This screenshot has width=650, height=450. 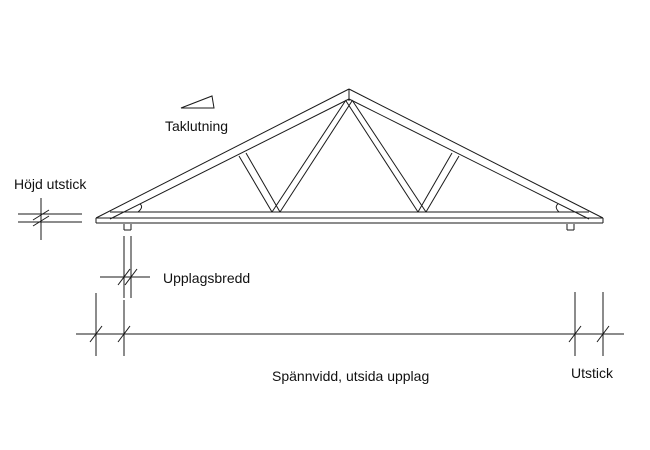 What do you see at coordinates (350, 324) in the screenshot?
I see `span-dimension` at bounding box center [350, 324].